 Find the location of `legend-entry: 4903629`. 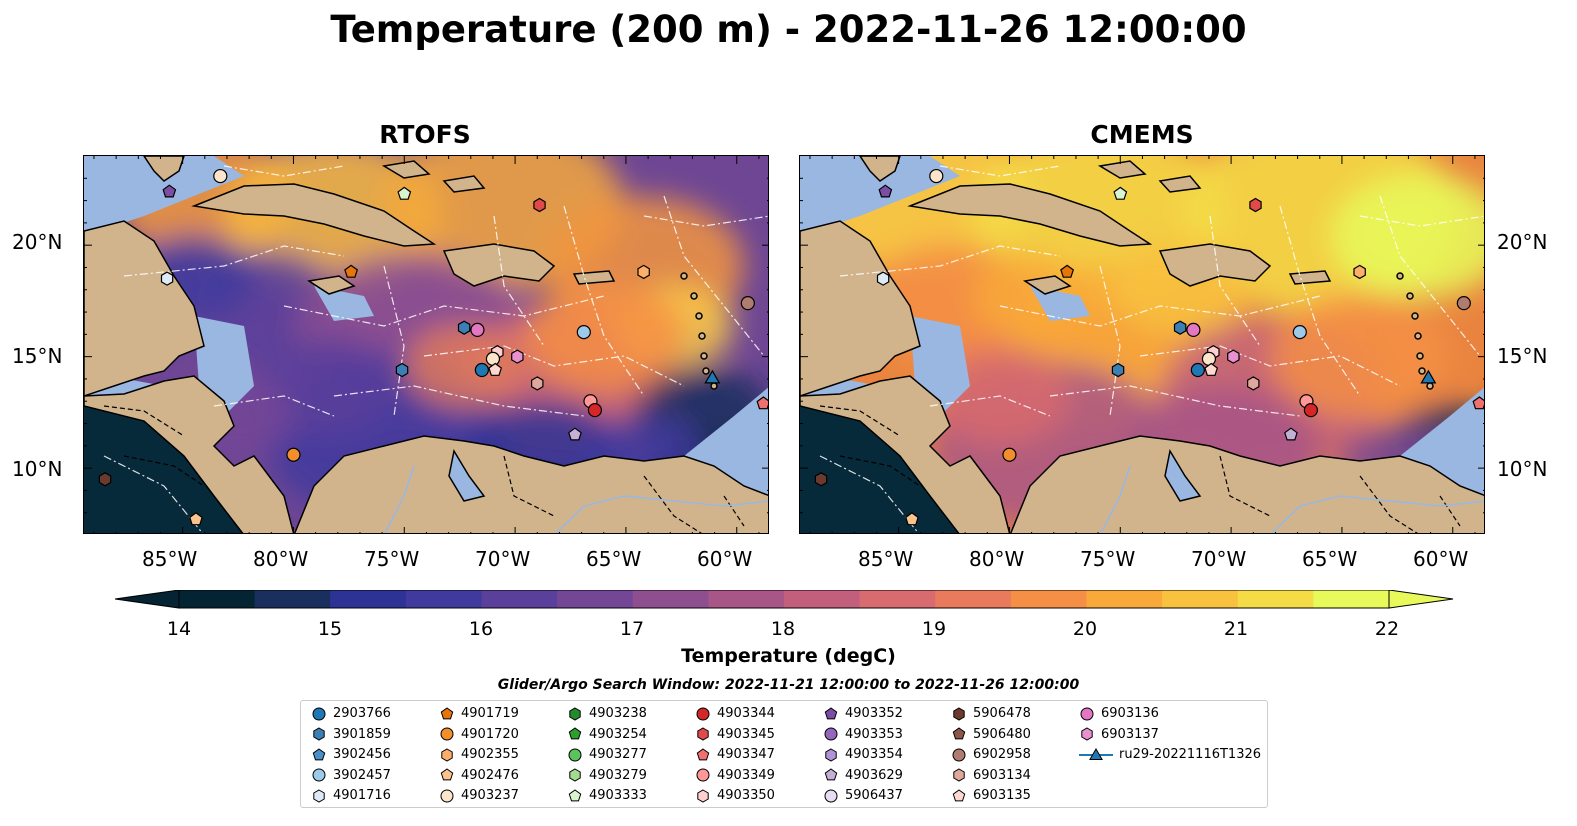

legend-entry: 4903629 is located at coordinates (863, 775).